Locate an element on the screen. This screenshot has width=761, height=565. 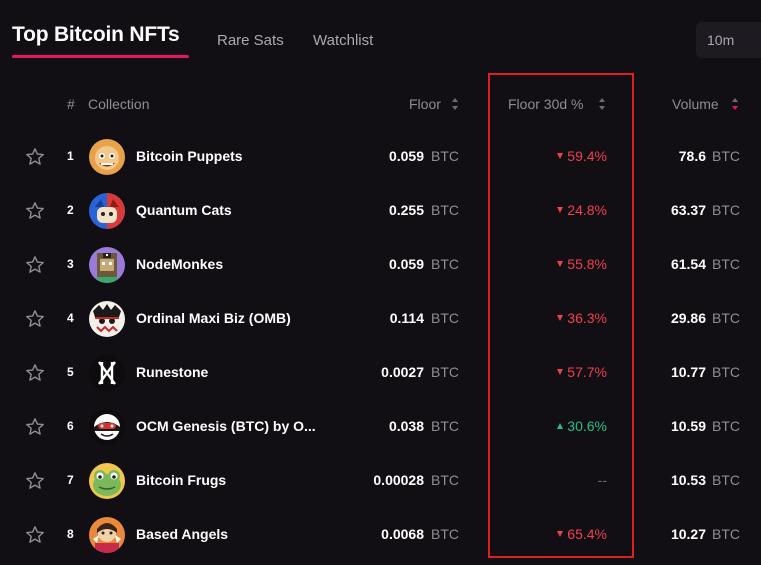
volume-value: 10.27 is located at coordinates (688, 534).